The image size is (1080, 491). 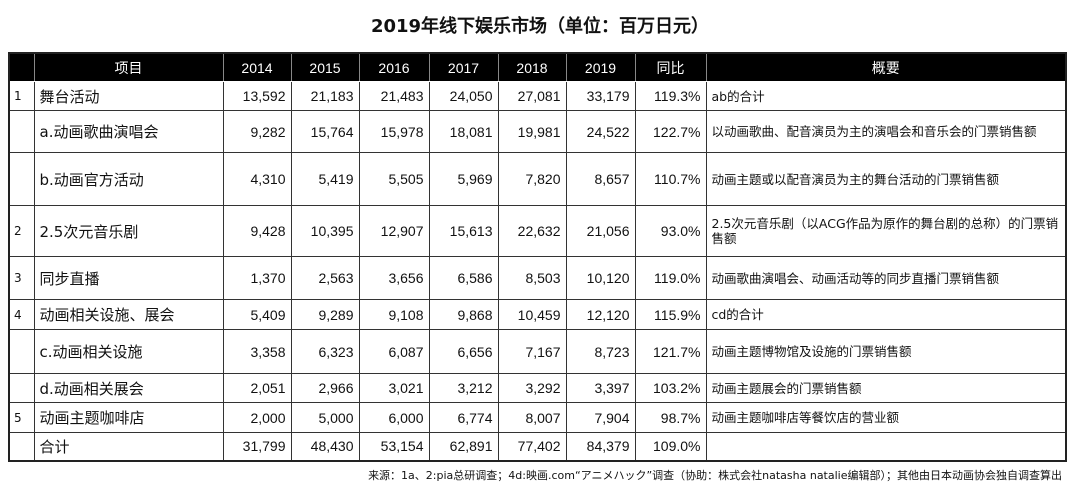 What do you see at coordinates (325, 231) in the screenshot?
I see `value-cell: 10,395` at bounding box center [325, 231].